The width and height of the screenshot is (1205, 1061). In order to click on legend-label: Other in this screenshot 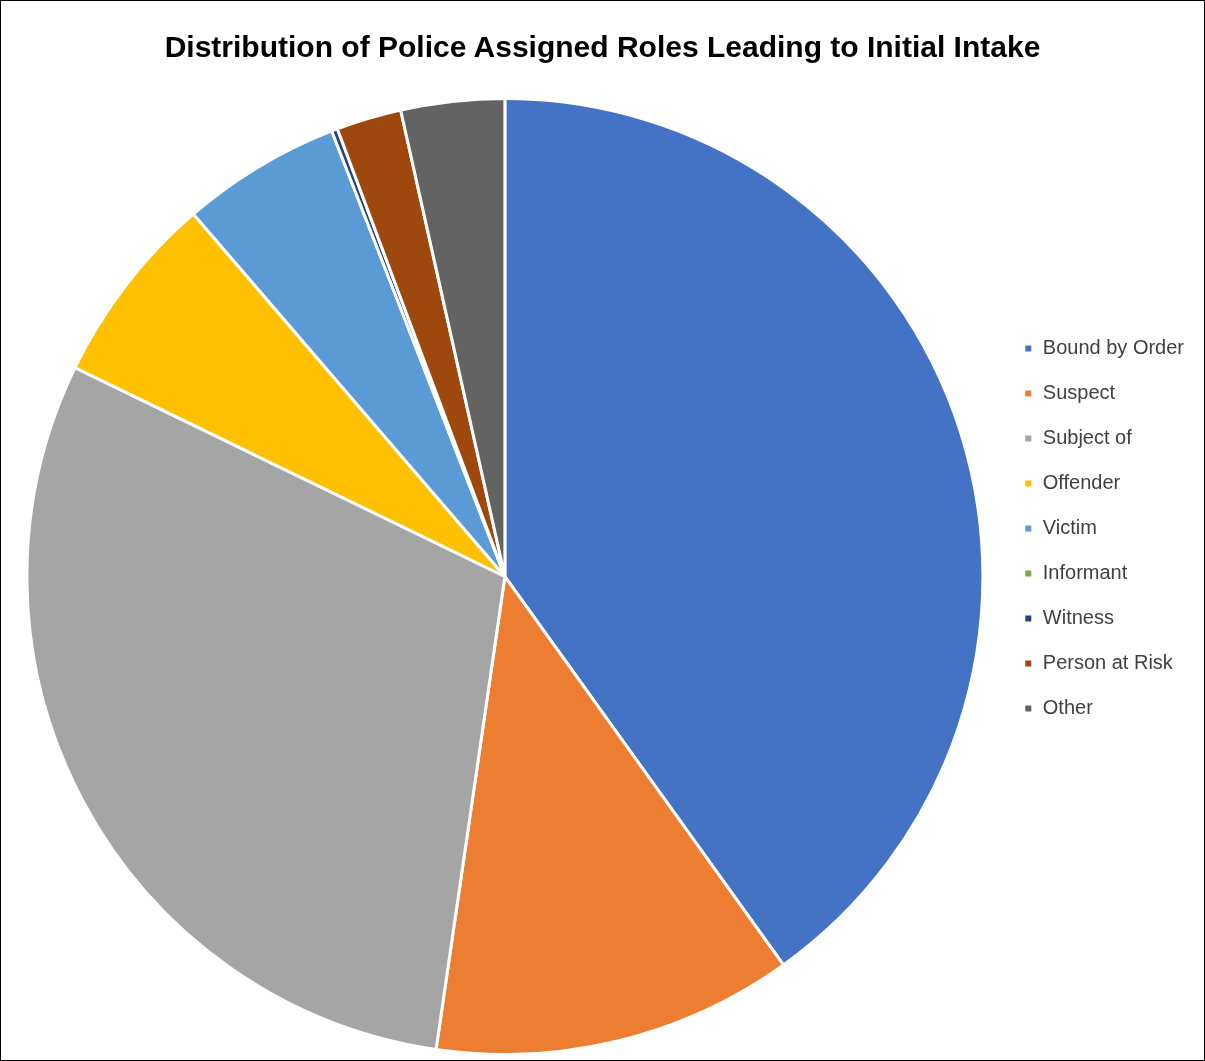, I will do `click(1068, 707)`.